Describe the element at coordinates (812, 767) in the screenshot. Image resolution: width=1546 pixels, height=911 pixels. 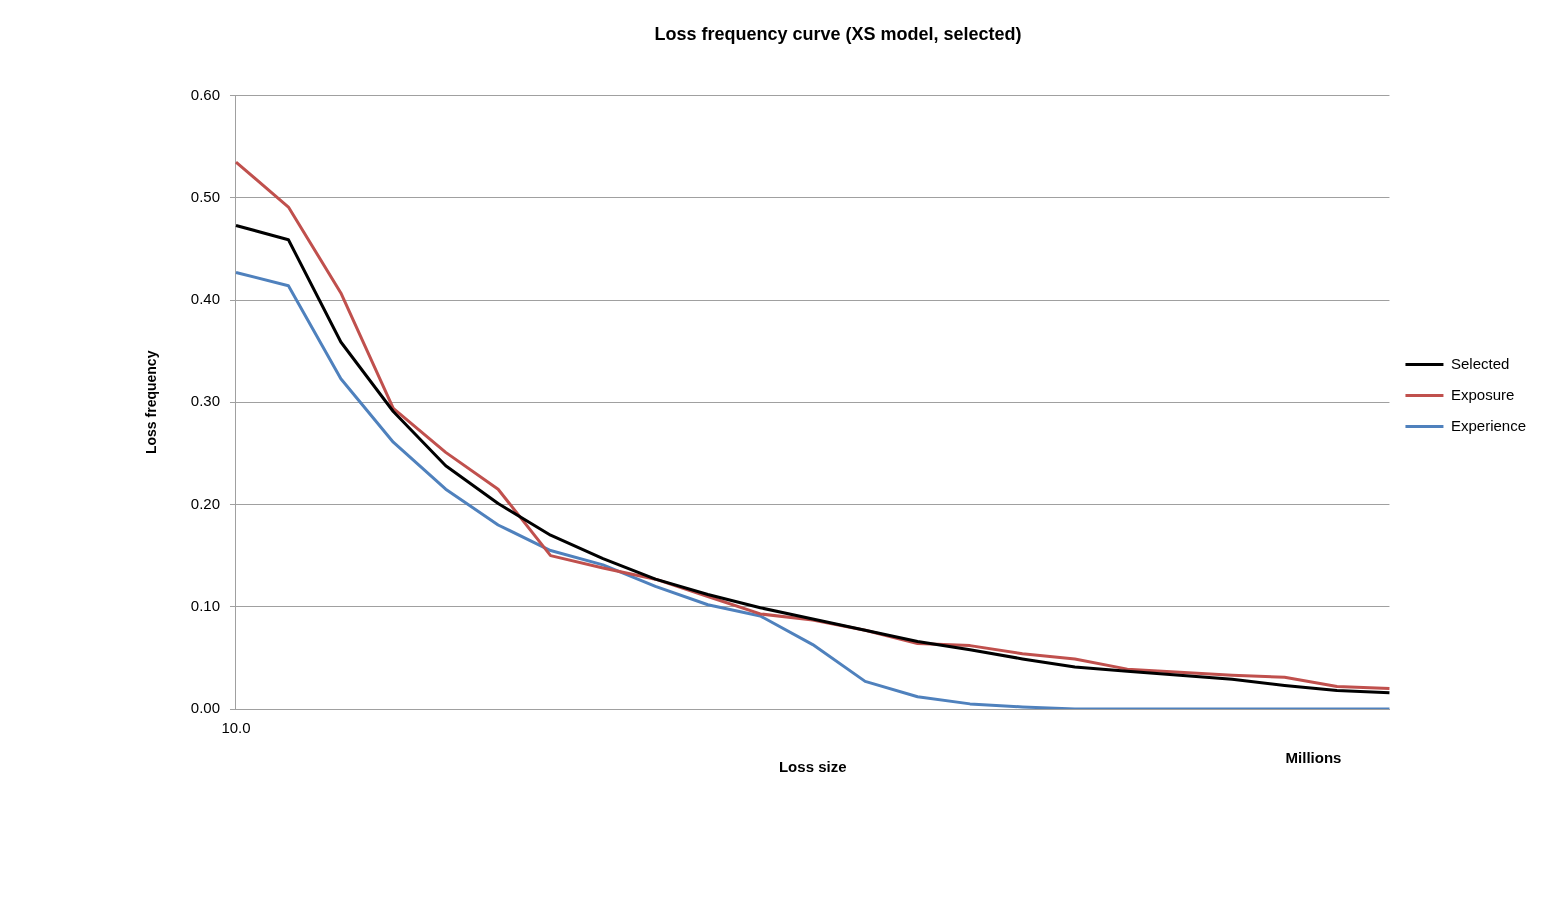
I see `x-axis-title: Loss size` at that location.